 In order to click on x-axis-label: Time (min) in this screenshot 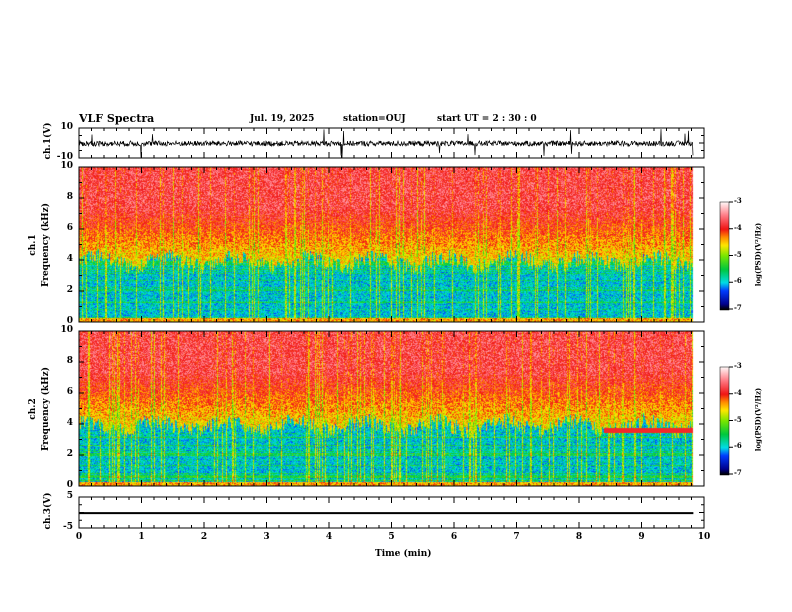, I will do `click(403, 554)`.